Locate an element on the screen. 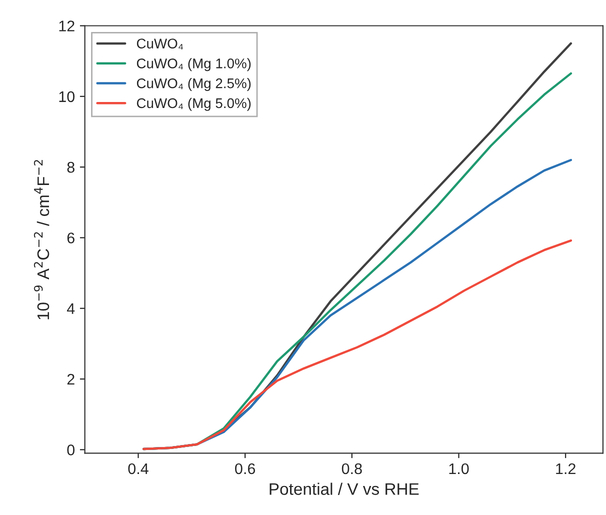 Image resolution: width=606 pixels, height=515 pixels. y-tick-label: 12 is located at coordinates (66, 26).